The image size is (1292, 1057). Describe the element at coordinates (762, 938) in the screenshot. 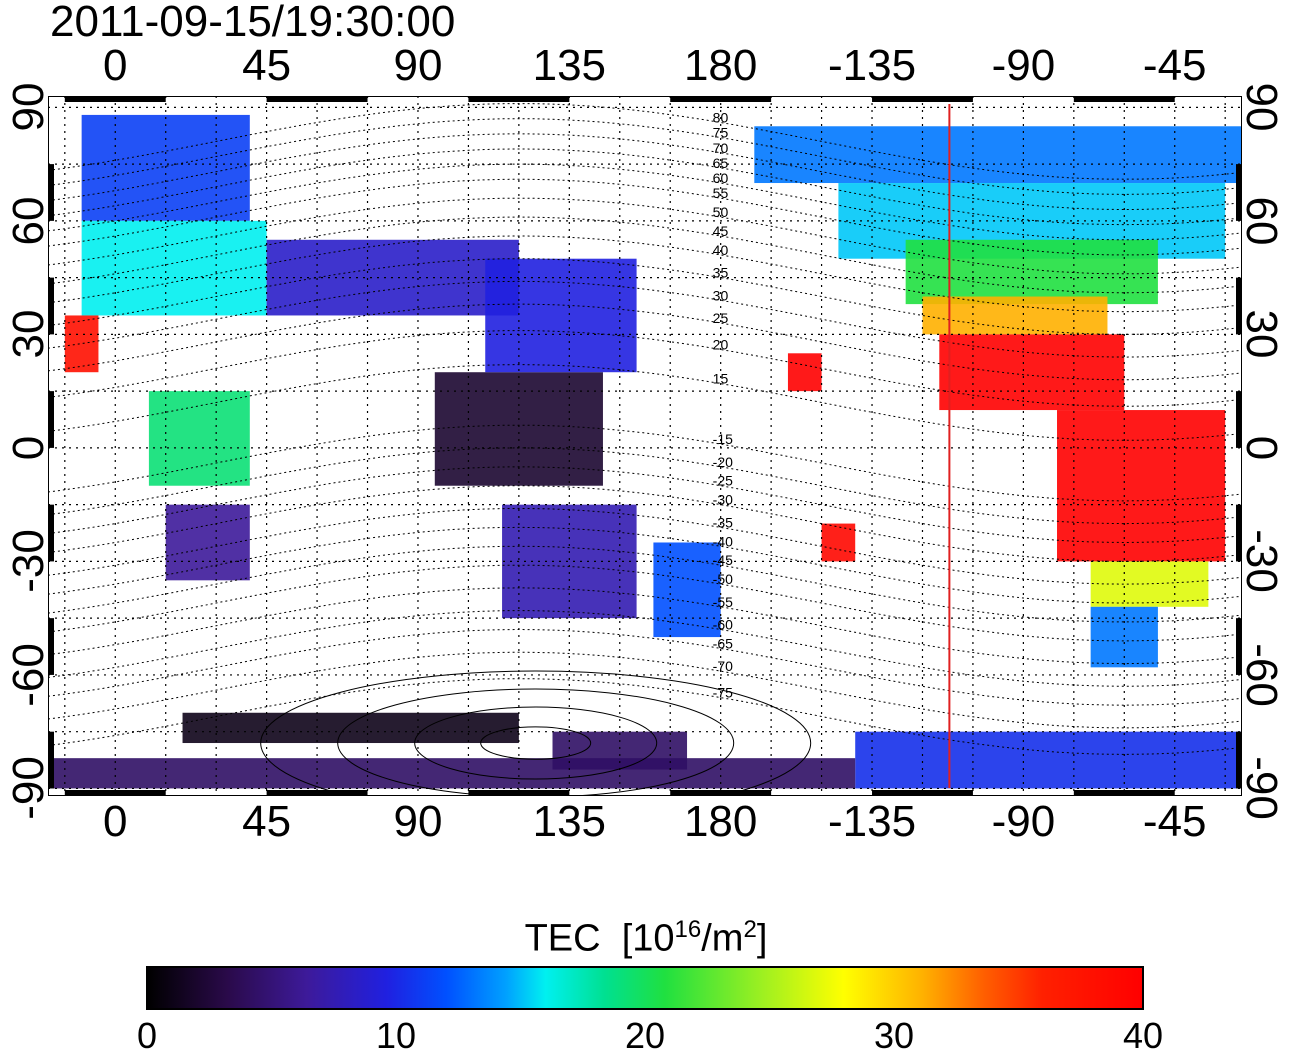

I see `colorbar-unit-suffix: ]` at that location.